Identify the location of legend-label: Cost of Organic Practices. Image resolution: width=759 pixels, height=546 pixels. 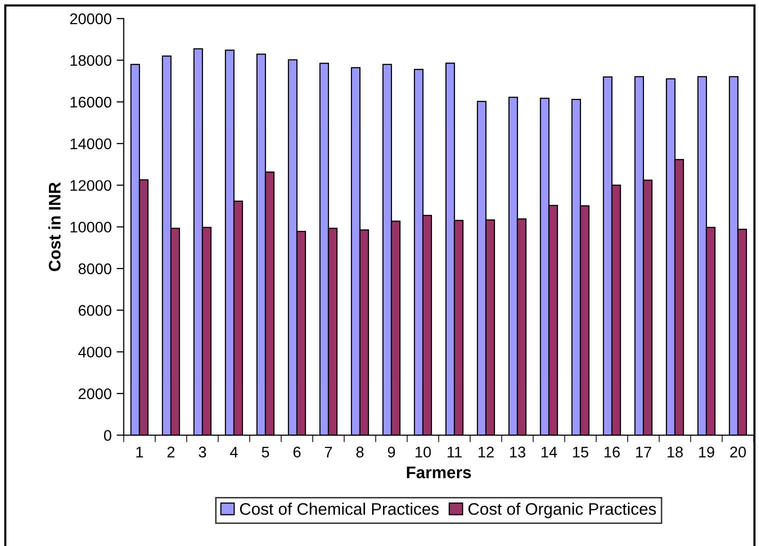
(562, 510).